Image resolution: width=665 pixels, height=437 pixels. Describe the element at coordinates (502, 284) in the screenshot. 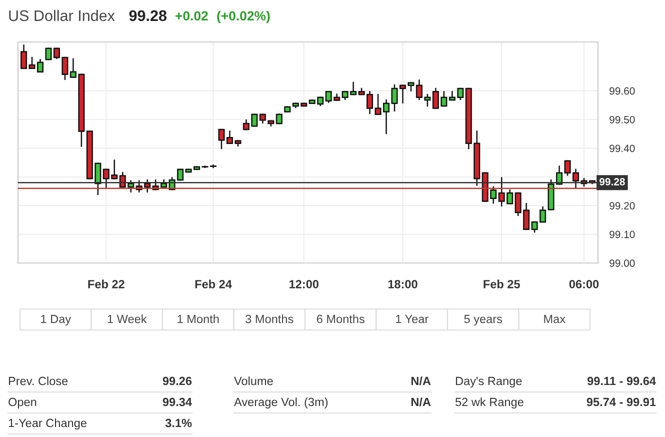

I see `x-tick-label: Feb 25` at that location.